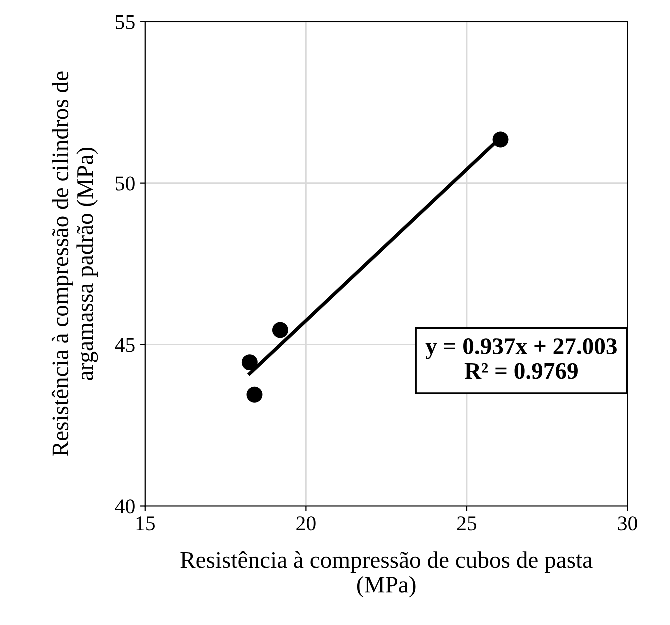  I want to click on x-tick-label: 15, so click(145, 523).